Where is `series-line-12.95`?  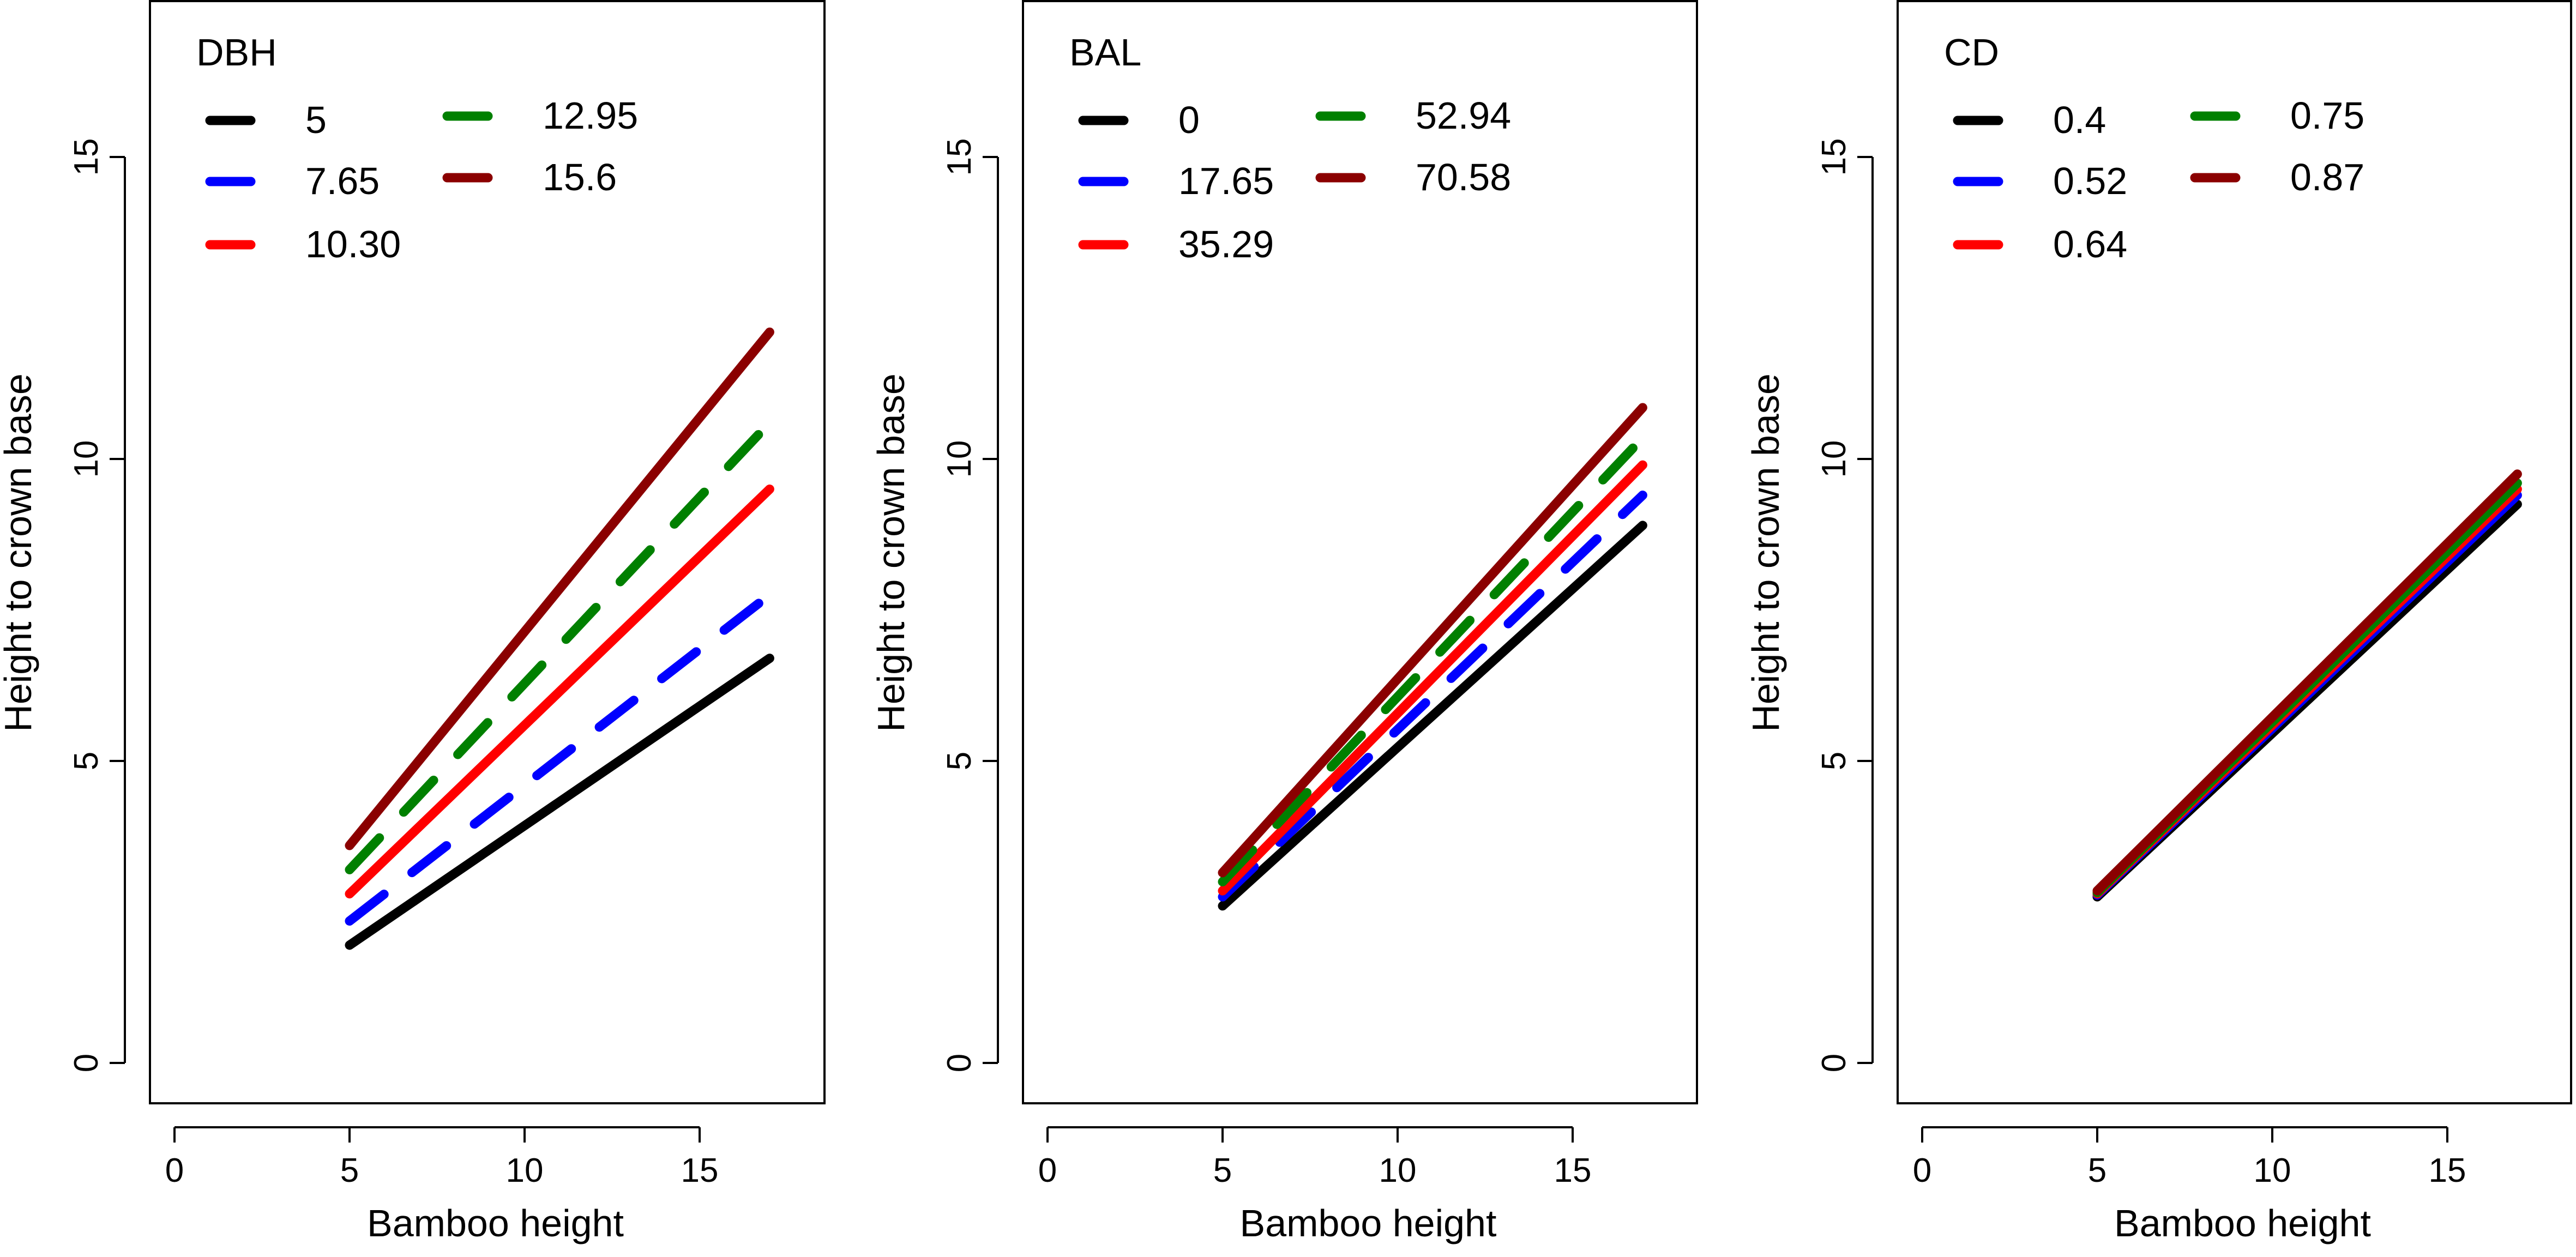
series-line-12.95 is located at coordinates (559, 646).